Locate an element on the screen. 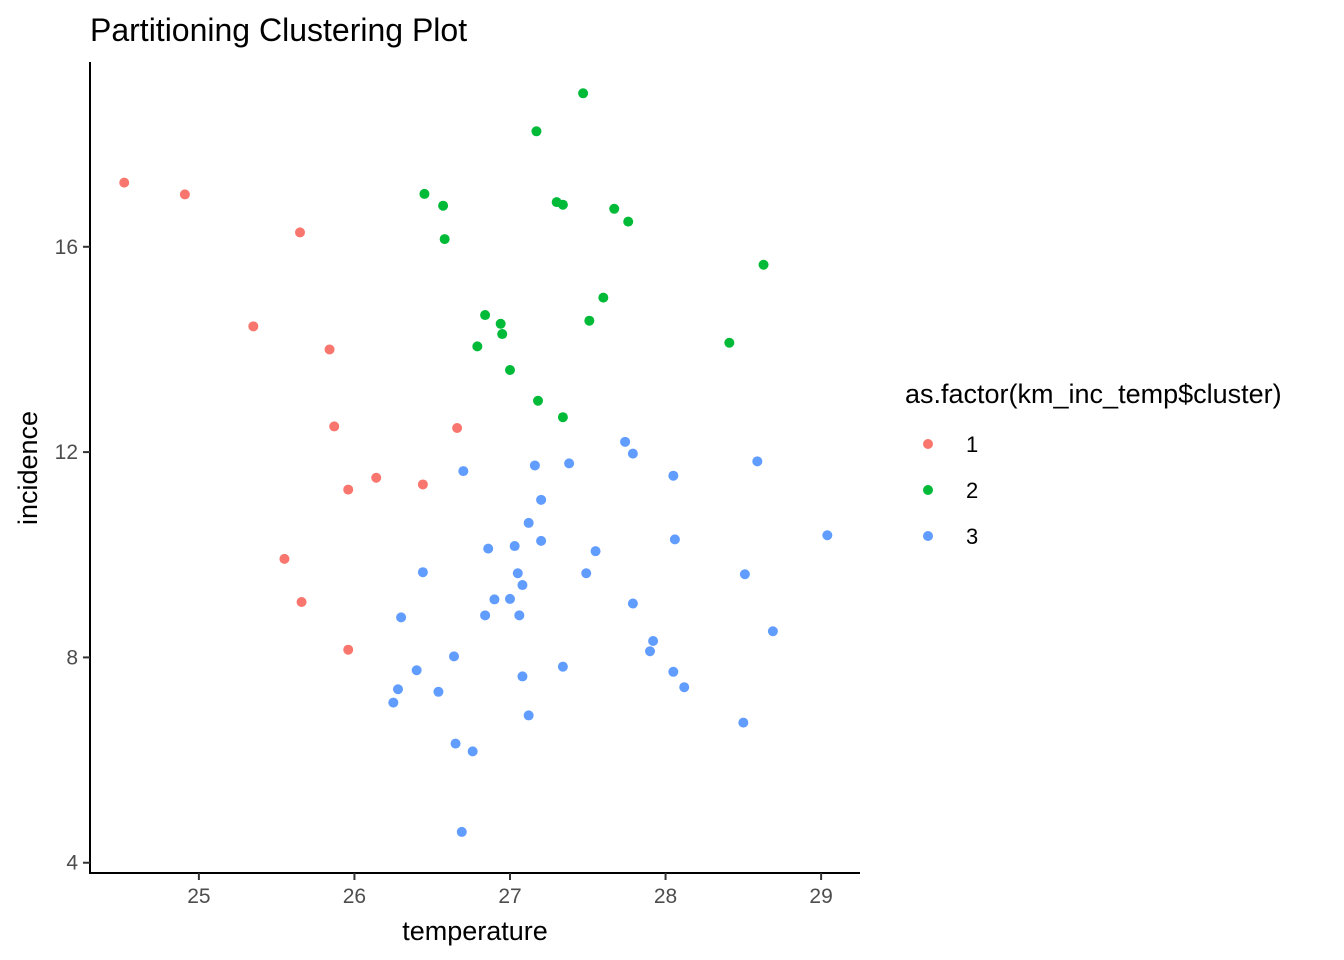 Image resolution: width=1344 pixels, height=960 pixels. x-axis-ticks: 25 26 27 28 29 is located at coordinates (510, 890).